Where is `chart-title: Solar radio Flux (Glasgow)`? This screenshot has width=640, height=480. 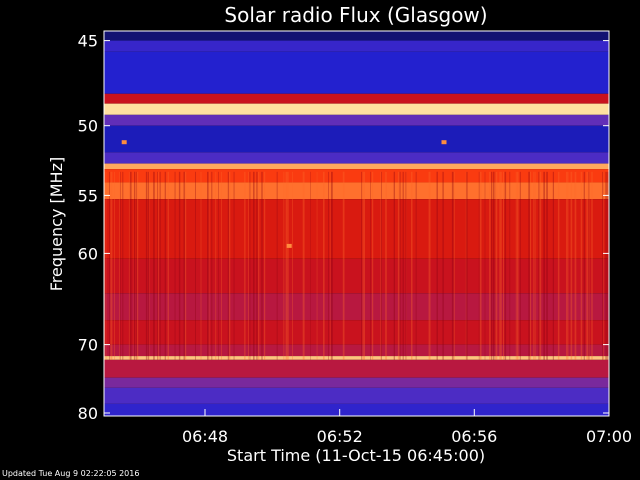 chart-title: Solar radio Flux (Glasgow) is located at coordinates (355, 15).